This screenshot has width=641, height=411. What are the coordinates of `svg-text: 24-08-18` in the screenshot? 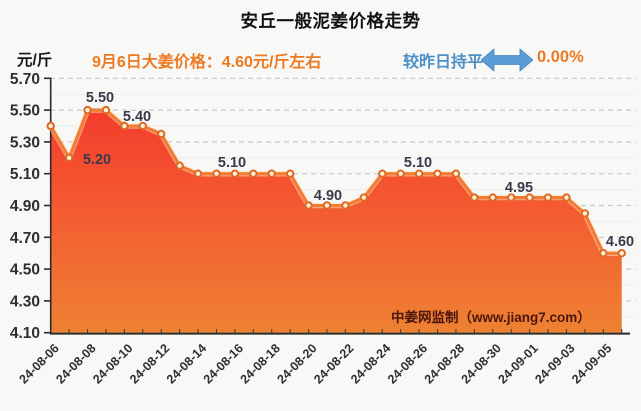 It's located at (260, 363).